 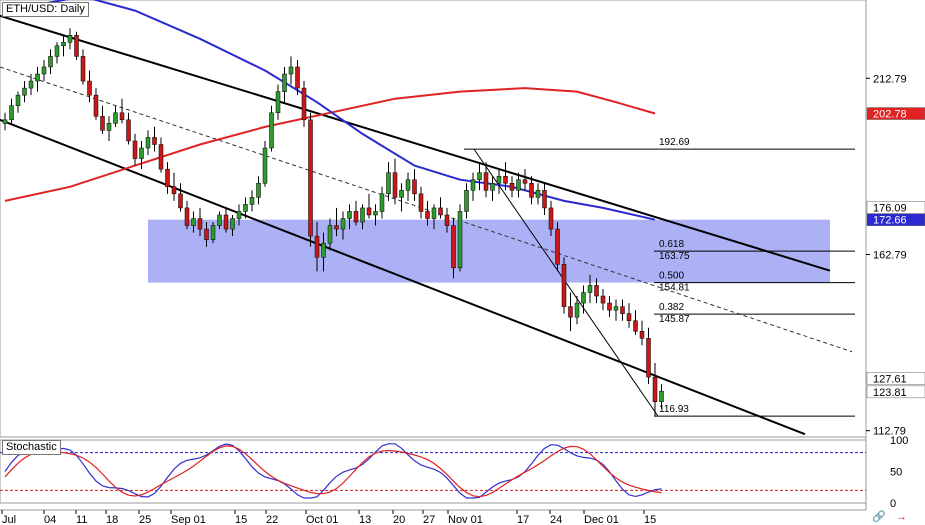 What do you see at coordinates (674, 288) in the screenshot?
I see `fib-price-label: 154.81` at bounding box center [674, 288].